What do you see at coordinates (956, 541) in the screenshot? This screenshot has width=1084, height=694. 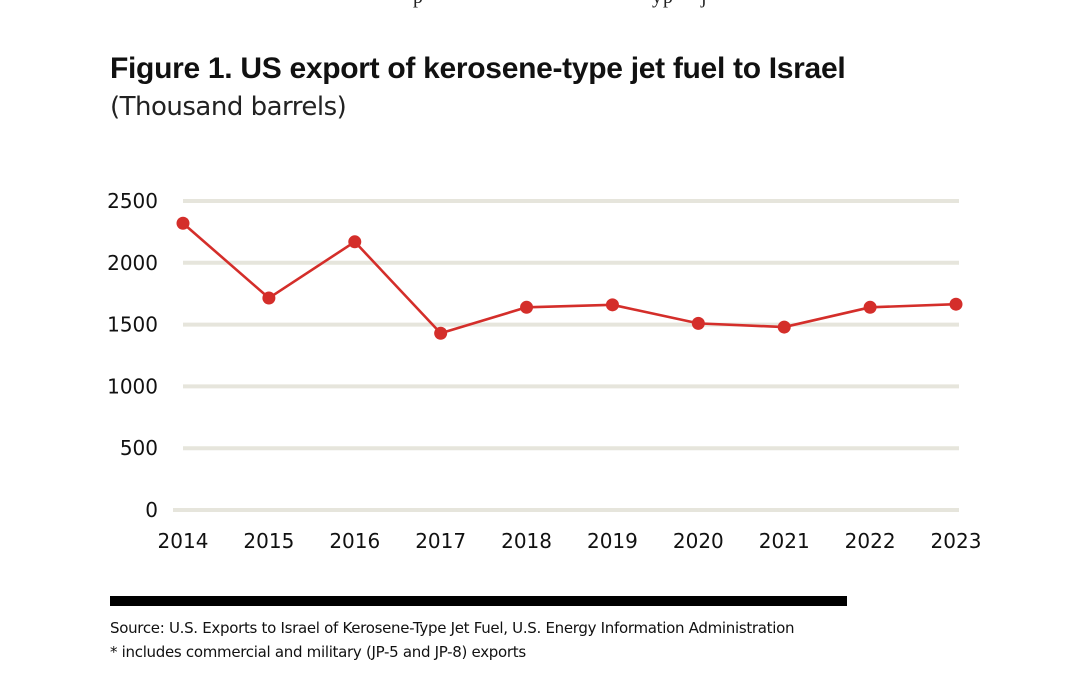 I see `x-tick-label: 2023` at bounding box center [956, 541].